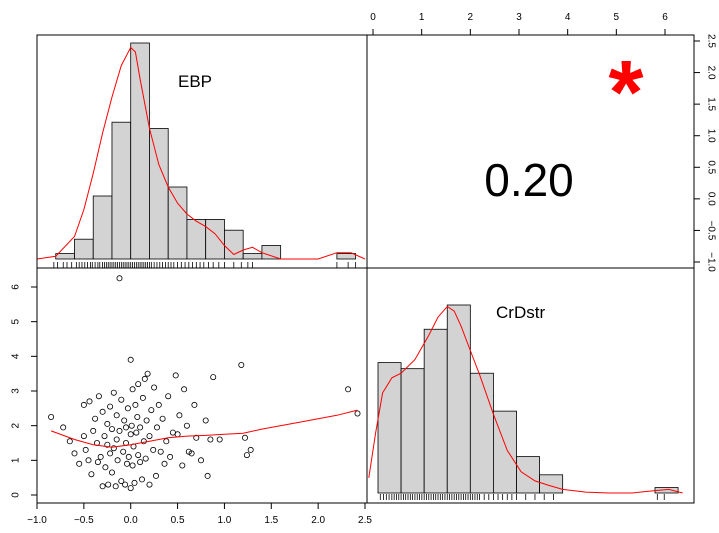 This screenshot has width=719, height=533. I want to click on top-axis-tick-label-6: 6, so click(665, 17).